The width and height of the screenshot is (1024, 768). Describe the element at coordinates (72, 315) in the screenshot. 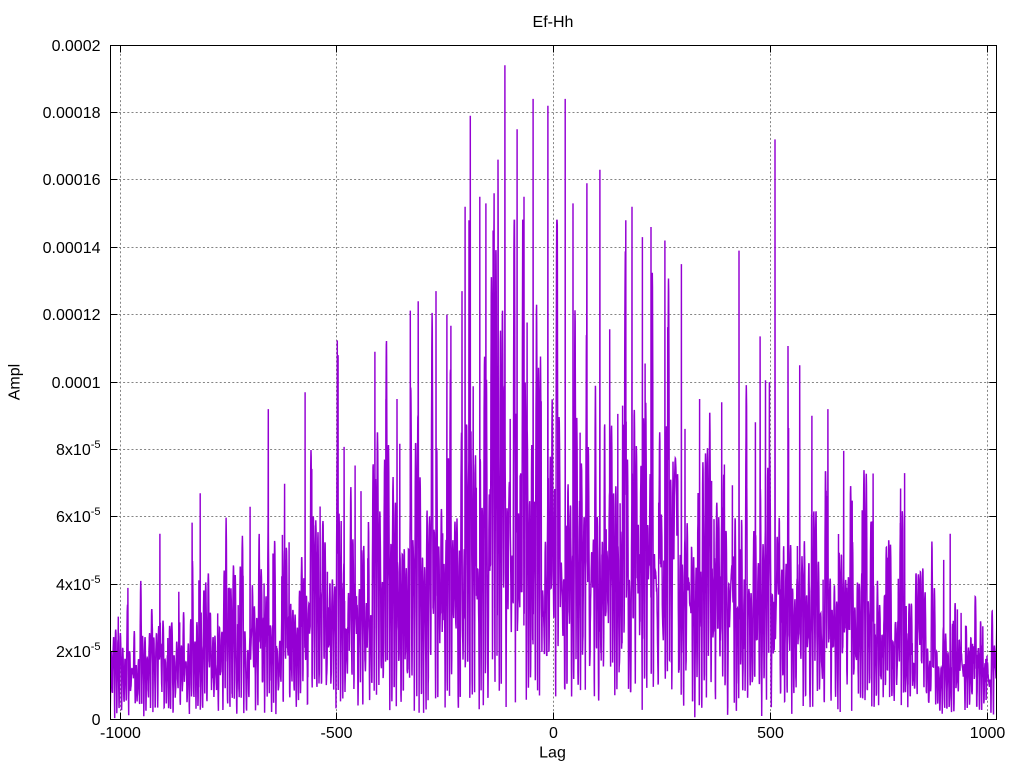

I see `svg-text: 0.00012` at that location.